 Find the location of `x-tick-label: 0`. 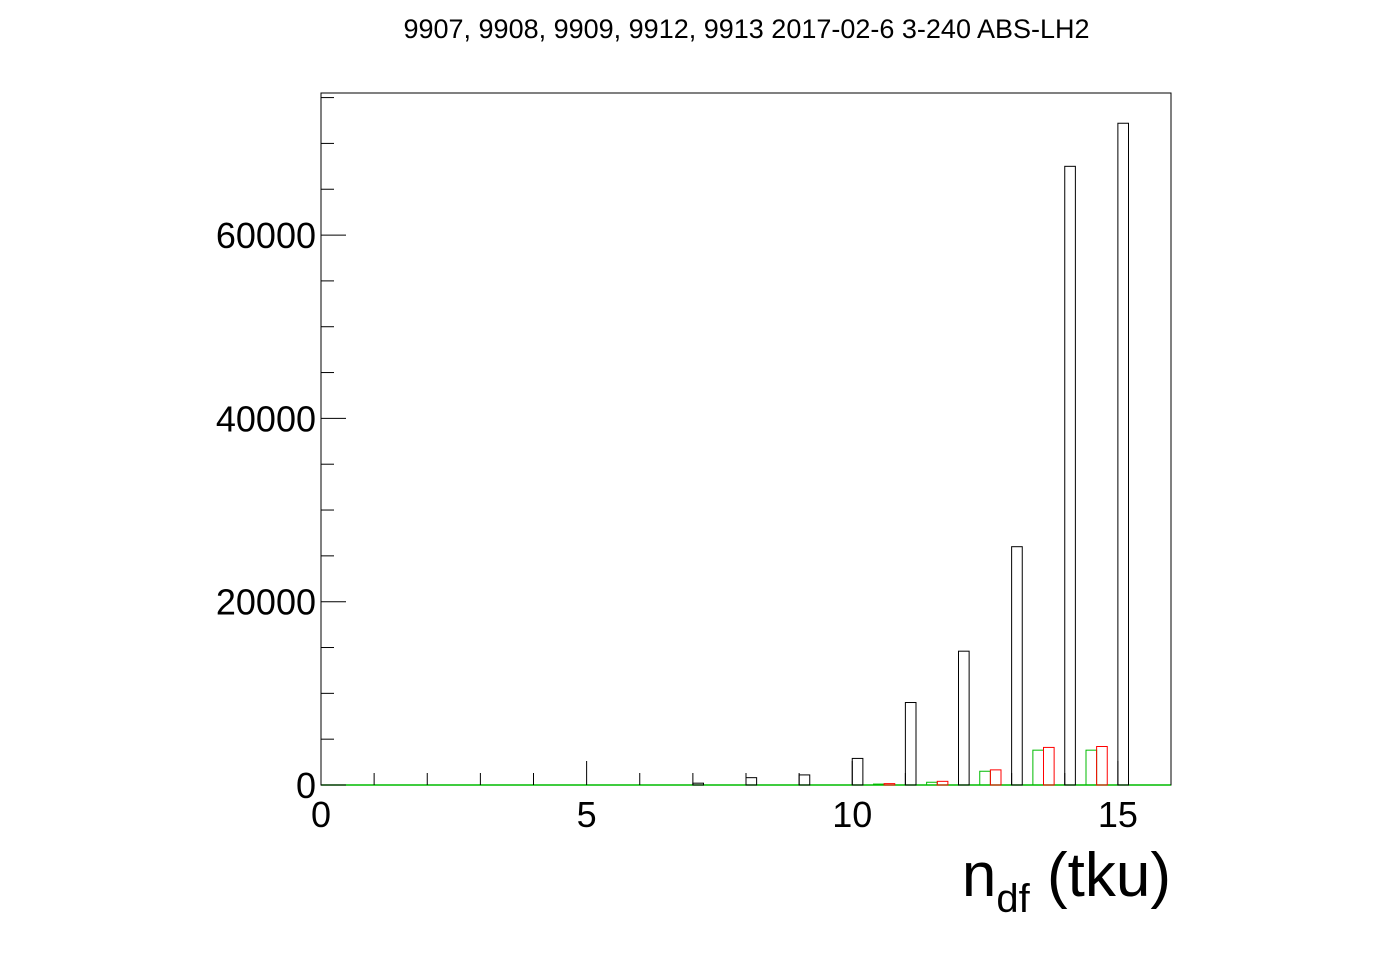

x-tick-label: 0 is located at coordinates (321, 814).